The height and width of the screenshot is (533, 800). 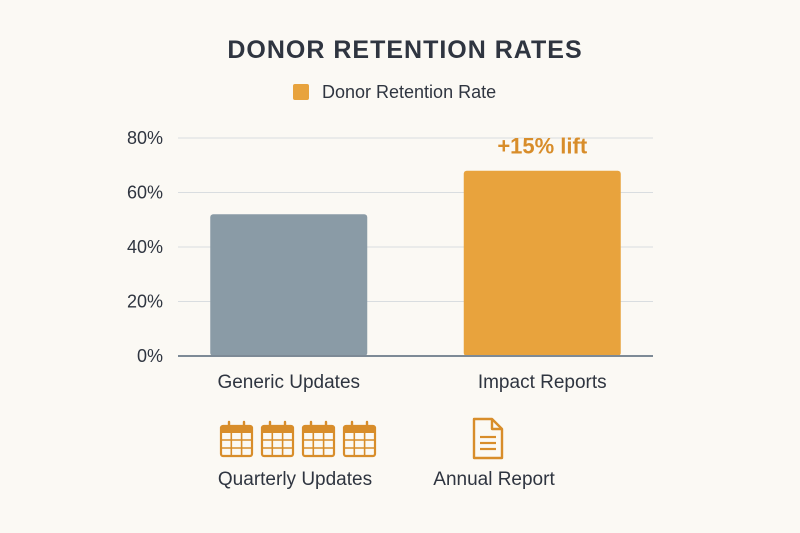 I want to click on footer-left: Quarterly Updates, so click(x=297, y=455).